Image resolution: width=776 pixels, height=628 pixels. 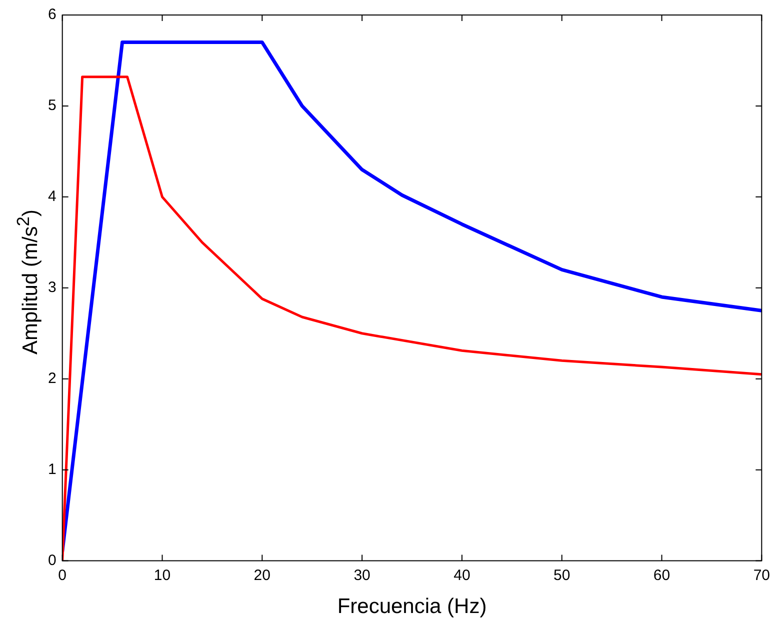 I want to click on y-tick-label: 4, so click(x=52, y=197).